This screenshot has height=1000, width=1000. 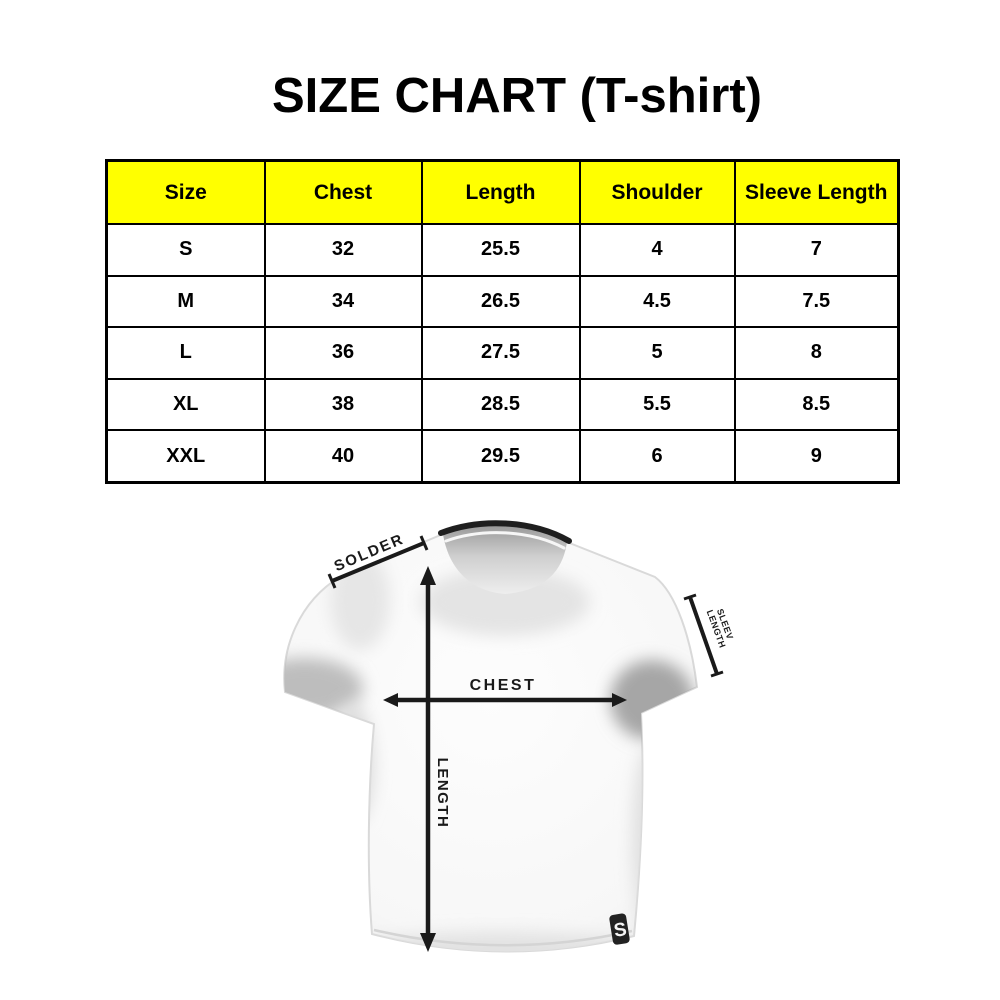 I want to click on chest-arrow: CHEST, so click(x=505, y=692).